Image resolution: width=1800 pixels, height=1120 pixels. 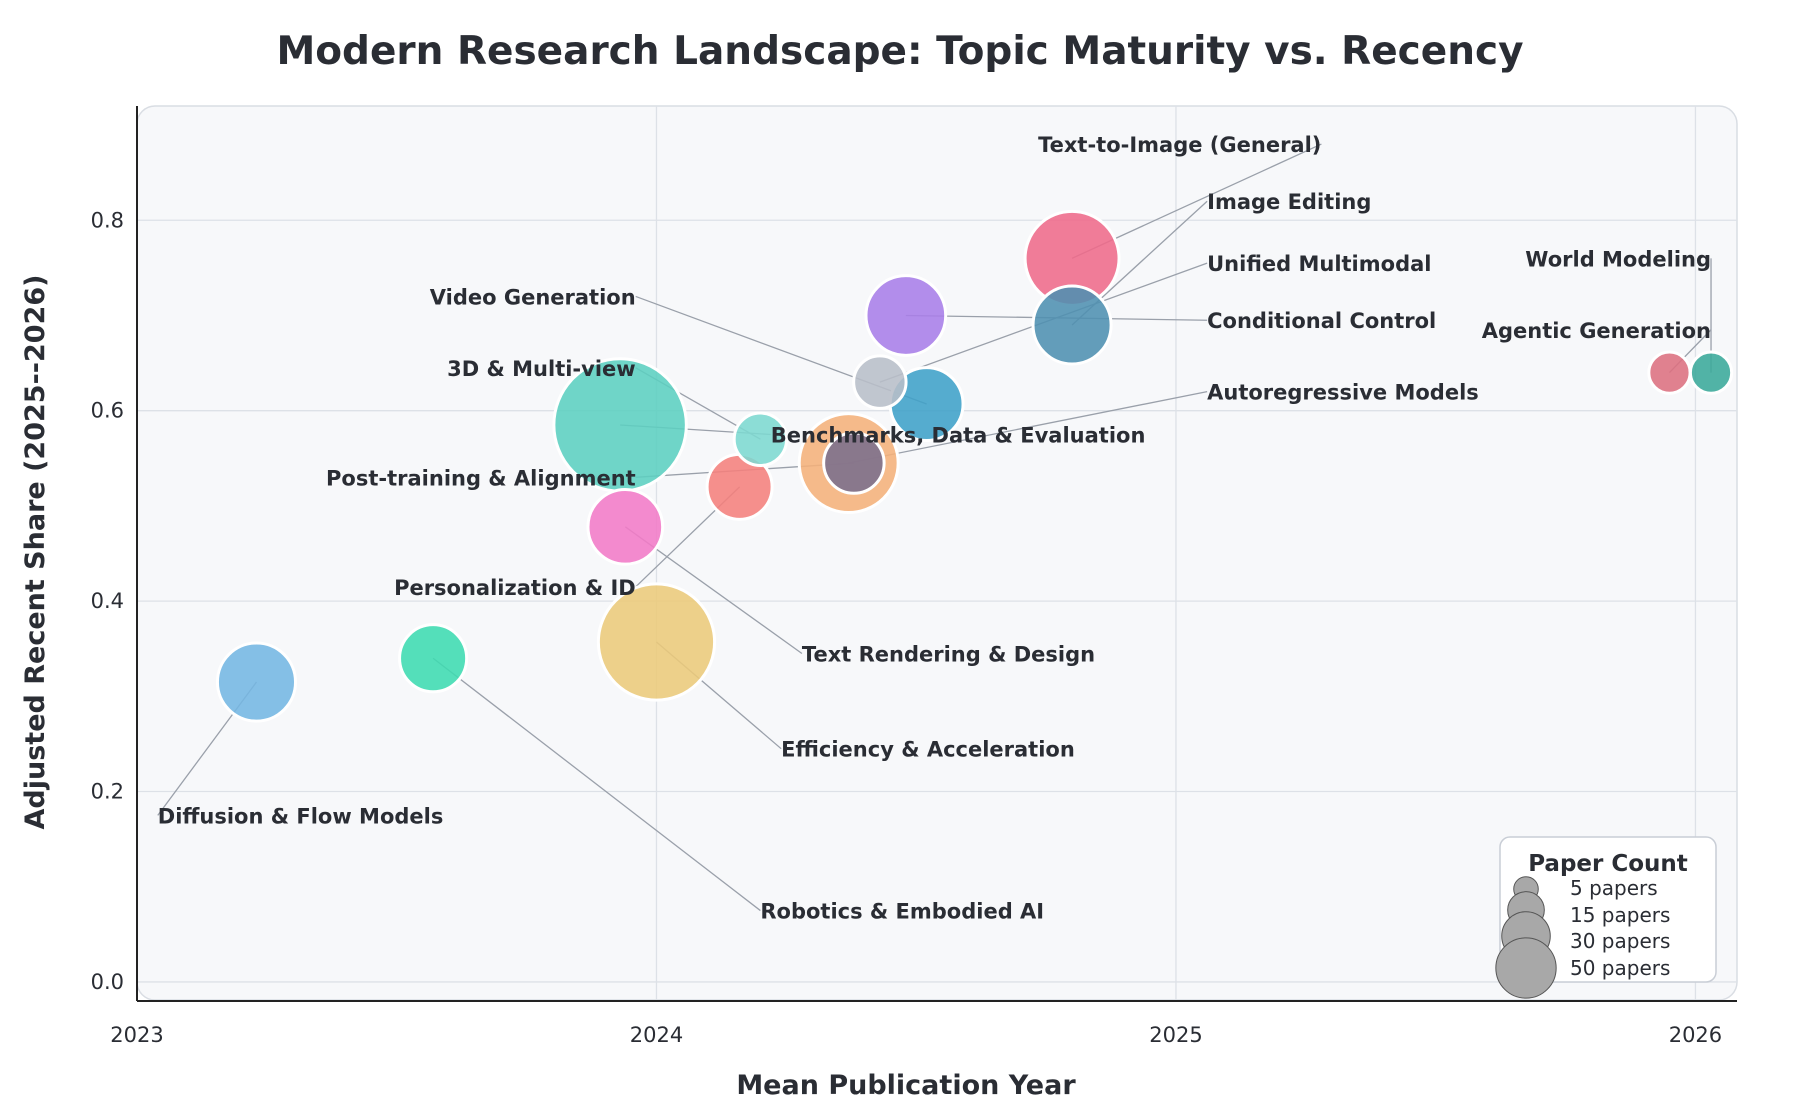 What do you see at coordinates (906, 1085) in the screenshot?
I see `x-axis-label: Mean Publication Year` at bounding box center [906, 1085].